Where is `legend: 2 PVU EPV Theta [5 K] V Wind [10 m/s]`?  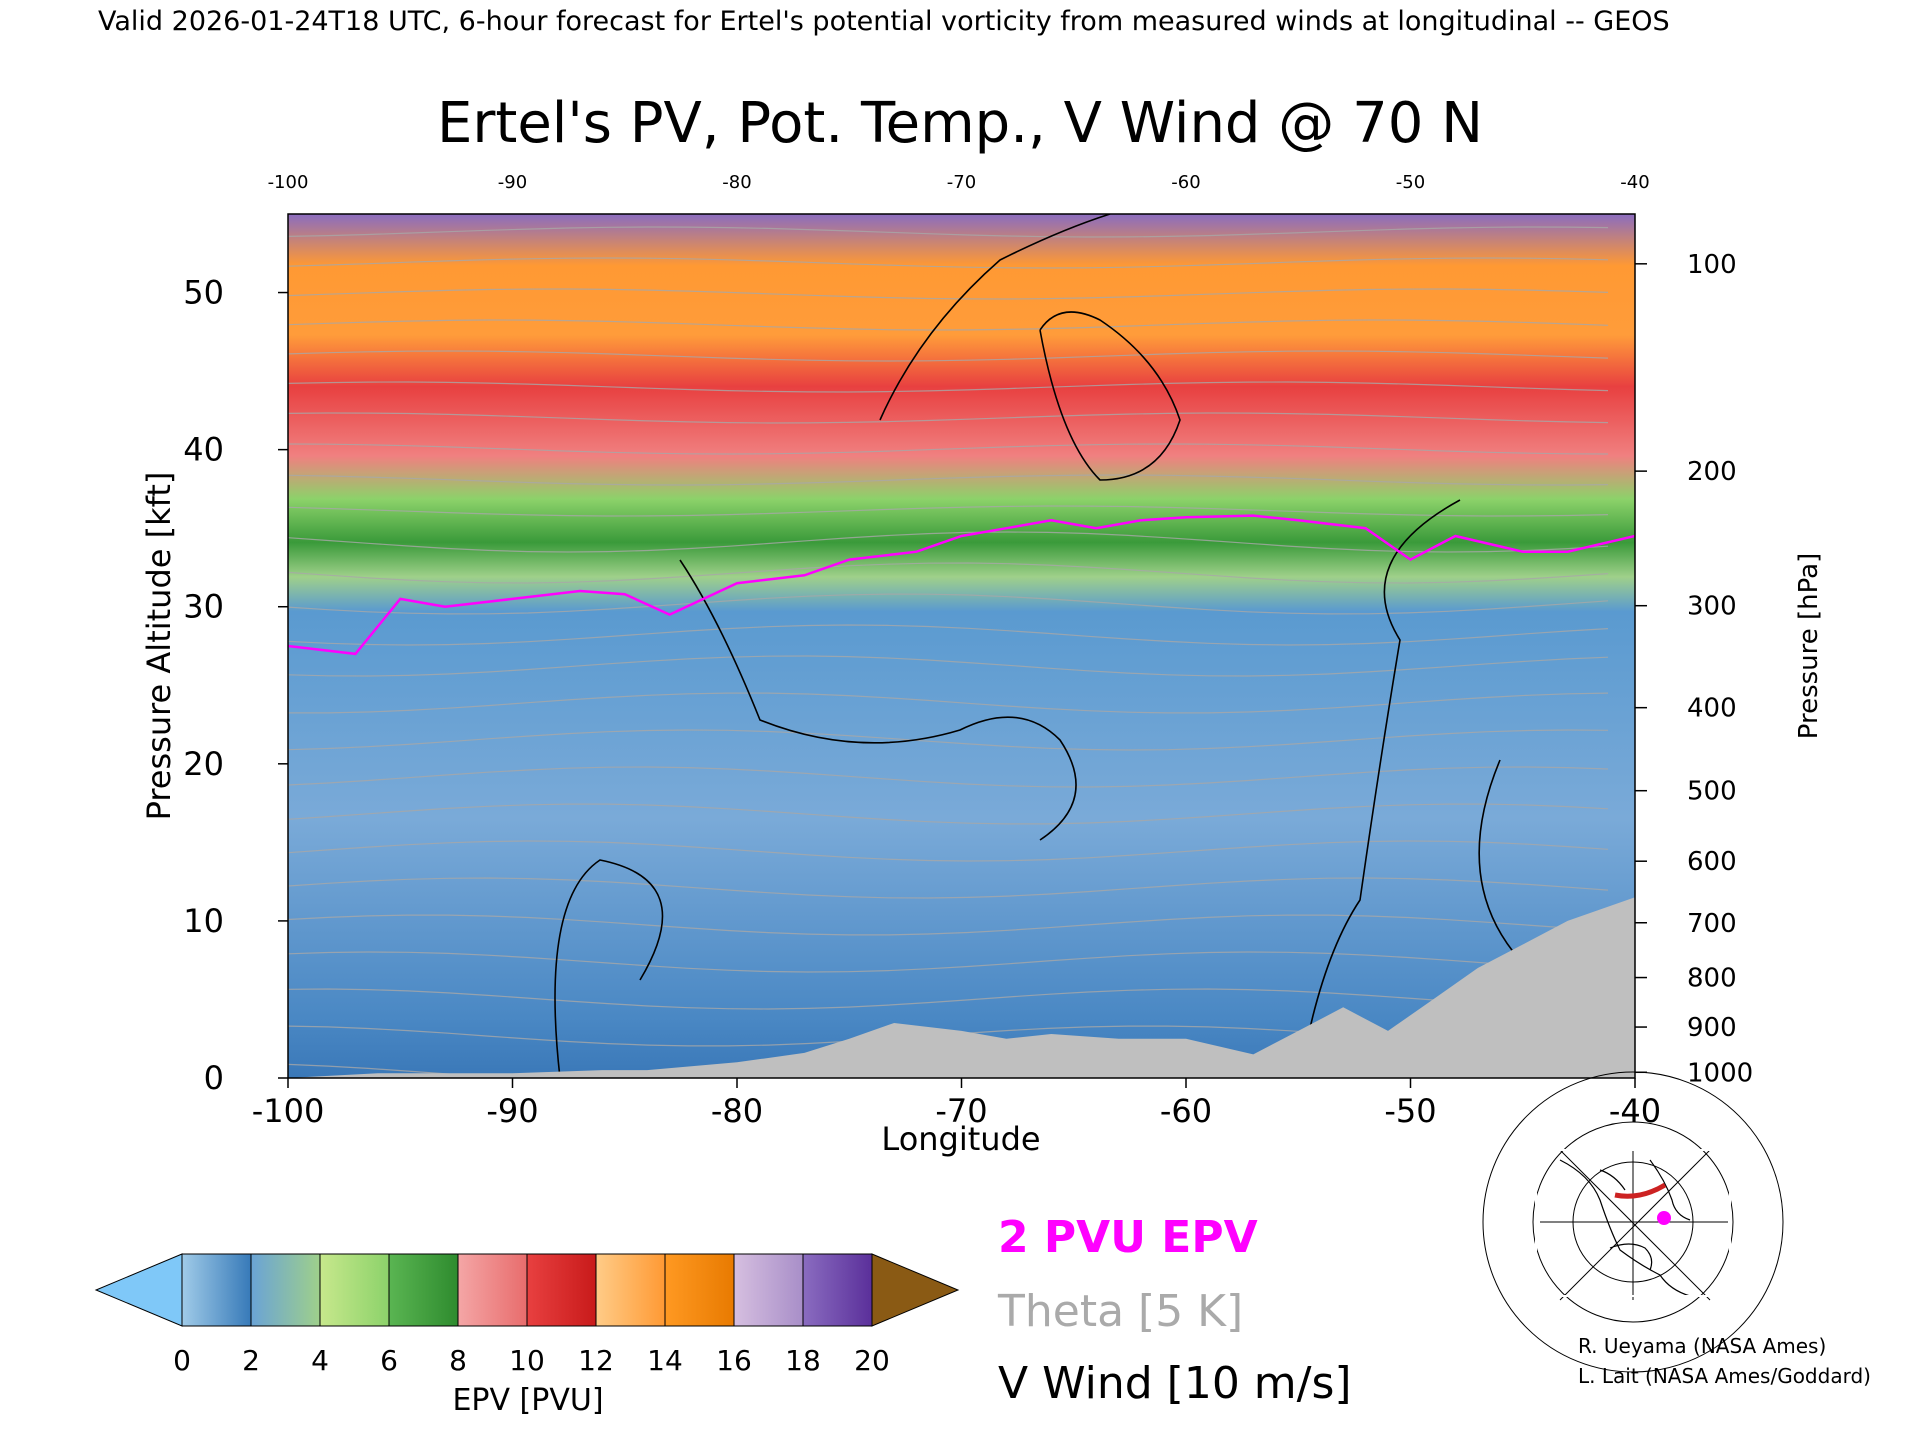 legend: 2 PVU EPV Theta [5 K] V Wind [10 m/s] is located at coordinates (1174, 1310).